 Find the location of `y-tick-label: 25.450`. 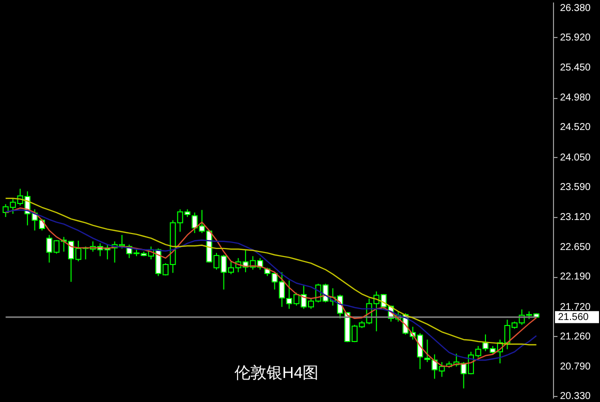

y-tick-label: 25.450 is located at coordinates (576, 68).